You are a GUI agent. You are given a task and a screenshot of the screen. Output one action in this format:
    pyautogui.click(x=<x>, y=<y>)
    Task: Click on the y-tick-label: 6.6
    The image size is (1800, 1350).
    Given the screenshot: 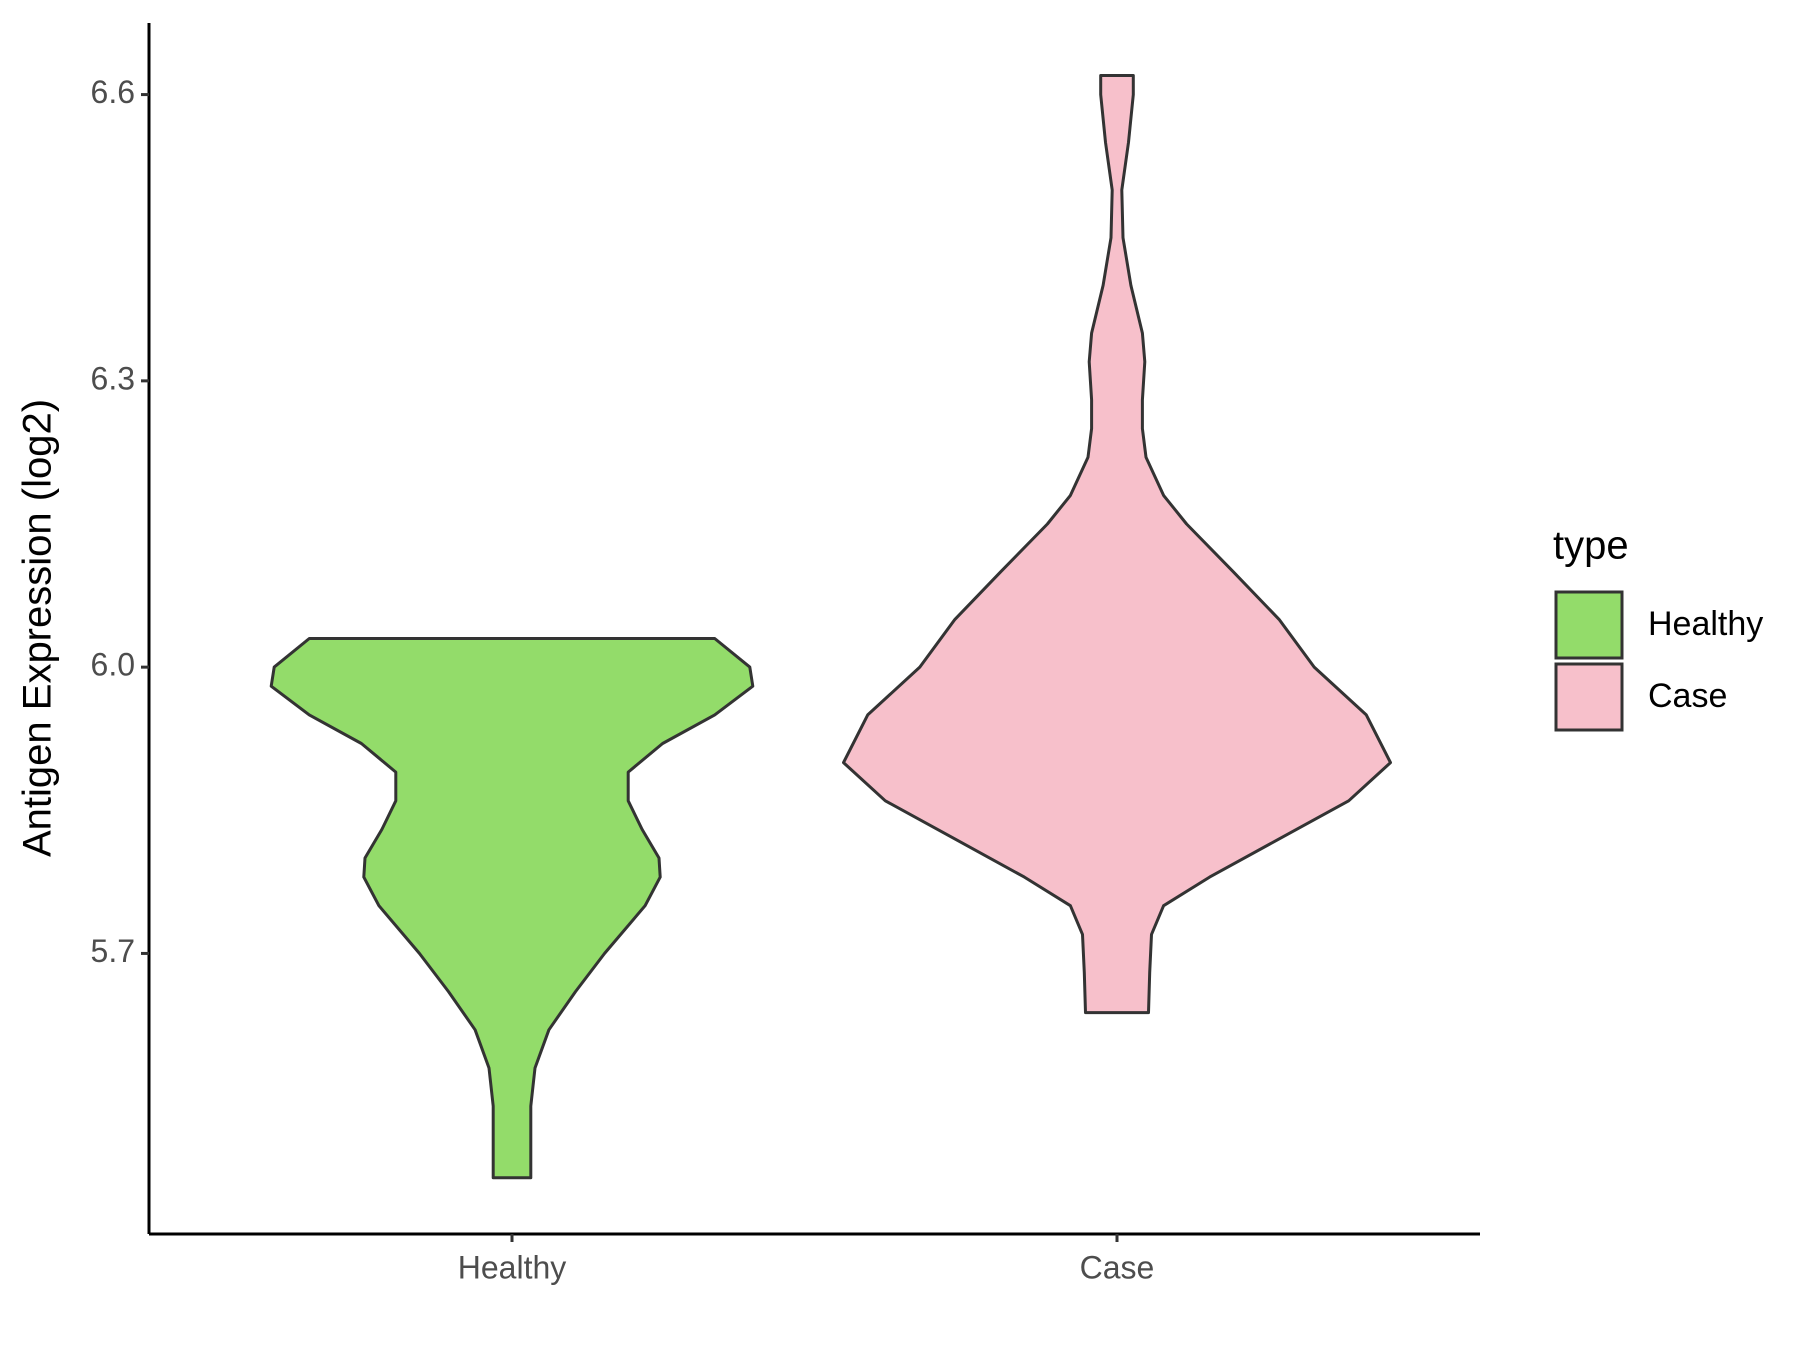 What is the action you would take?
    pyautogui.click(x=113, y=92)
    